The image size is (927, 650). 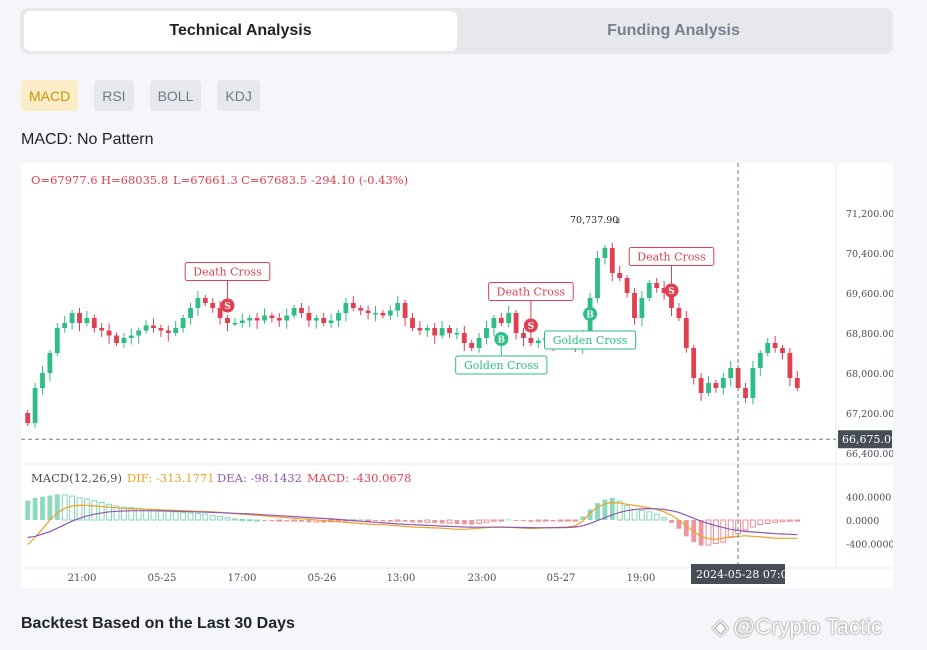 What do you see at coordinates (561, 578) in the screenshot?
I see `time-tick-label: 05-27` at bounding box center [561, 578].